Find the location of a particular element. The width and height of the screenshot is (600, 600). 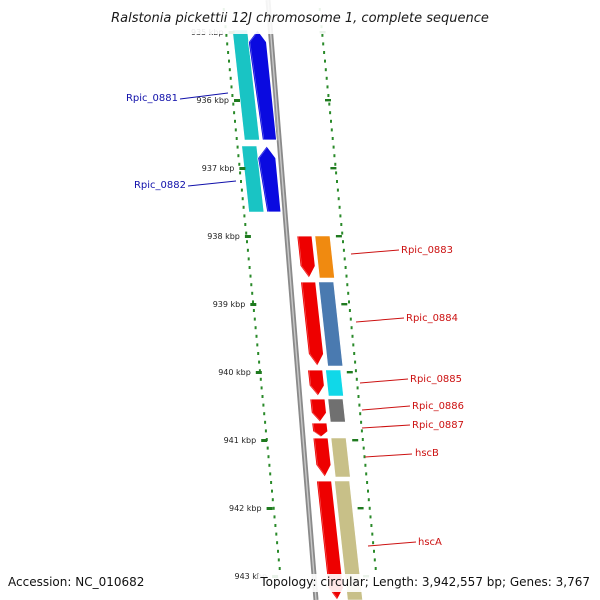

gene-label: hscB is located at coordinates (427, 453).